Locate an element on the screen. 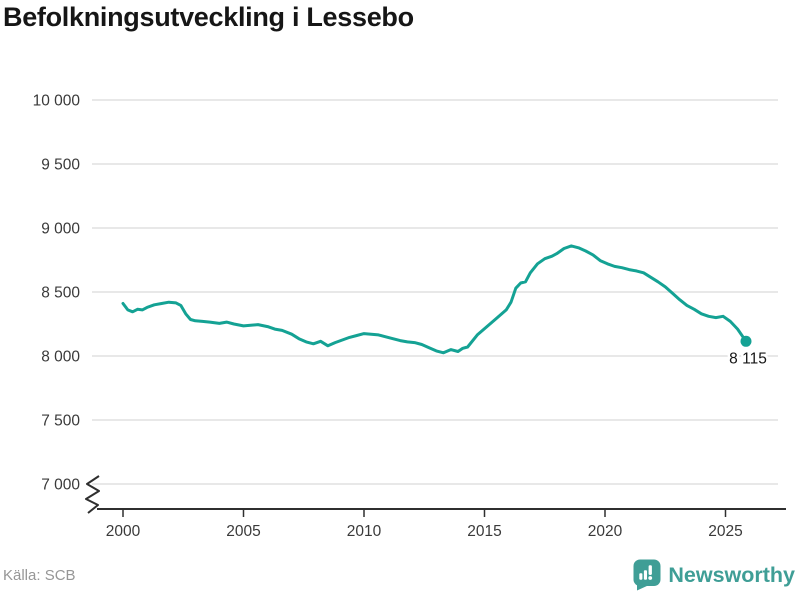 The width and height of the screenshot is (800, 600). x-tick-label: 2025 is located at coordinates (725, 531).